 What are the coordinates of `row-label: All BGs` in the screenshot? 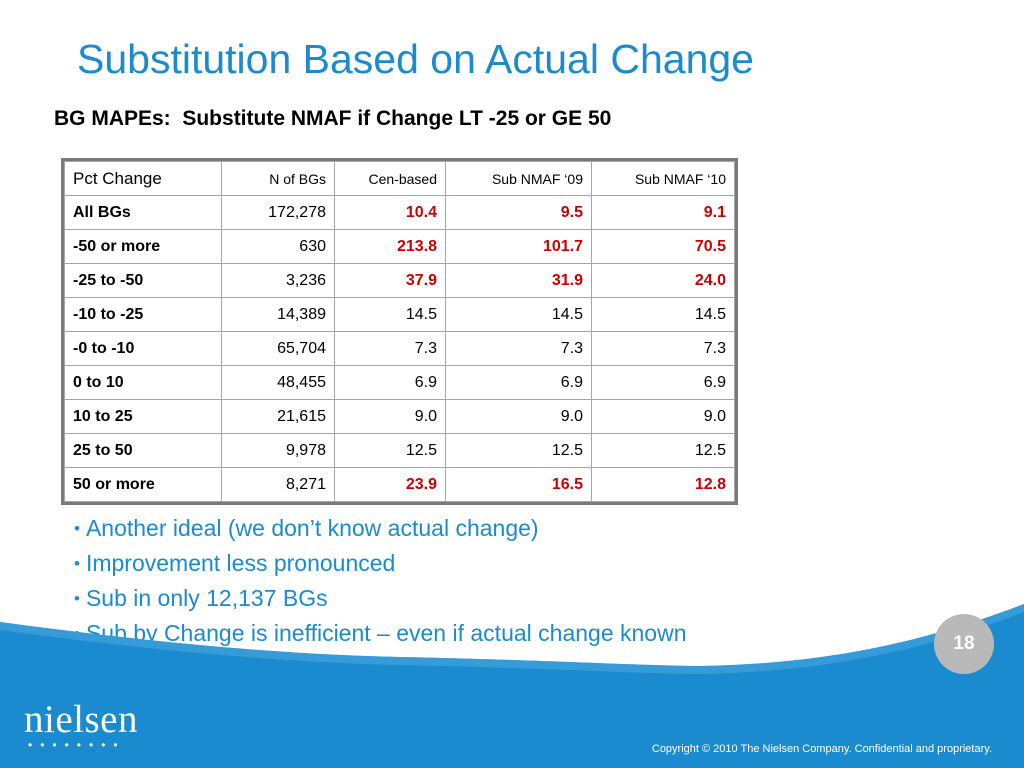 It's located at (143, 212).